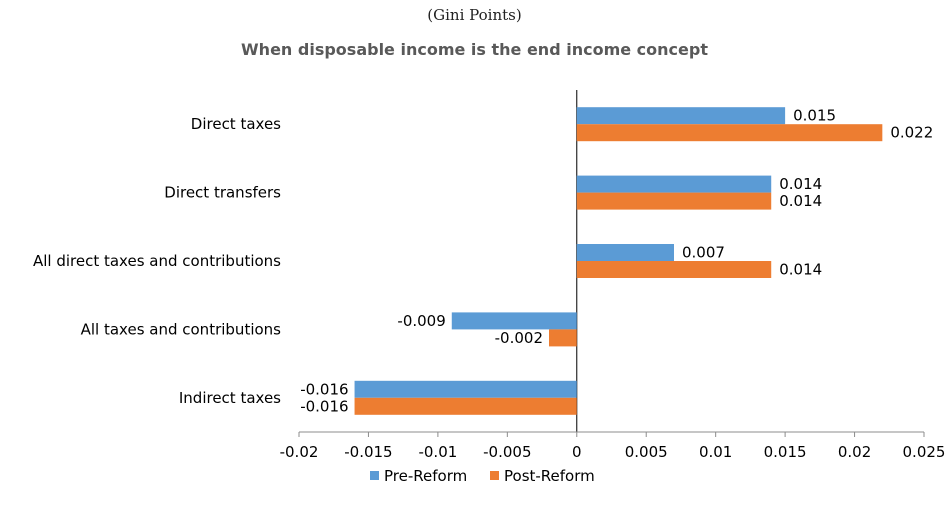 This screenshot has width=949, height=520. What do you see at coordinates (785, 452) in the screenshot?
I see `x-tick-label: 0.015` at bounding box center [785, 452].